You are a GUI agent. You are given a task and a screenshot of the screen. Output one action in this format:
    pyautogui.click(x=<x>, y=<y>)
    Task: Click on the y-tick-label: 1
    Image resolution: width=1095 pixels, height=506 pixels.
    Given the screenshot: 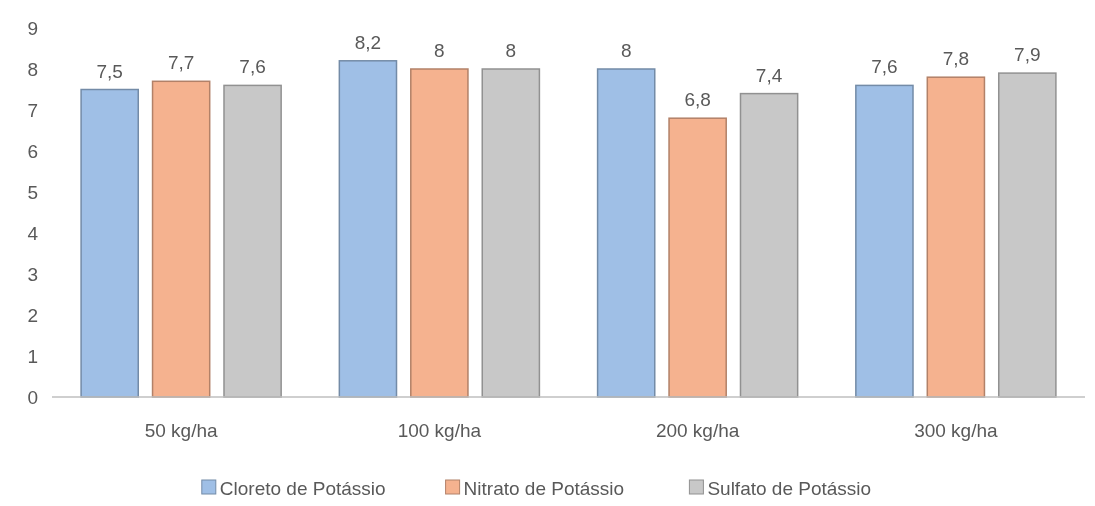 What is the action you would take?
    pyautogui.click(x=32, y=356)
    